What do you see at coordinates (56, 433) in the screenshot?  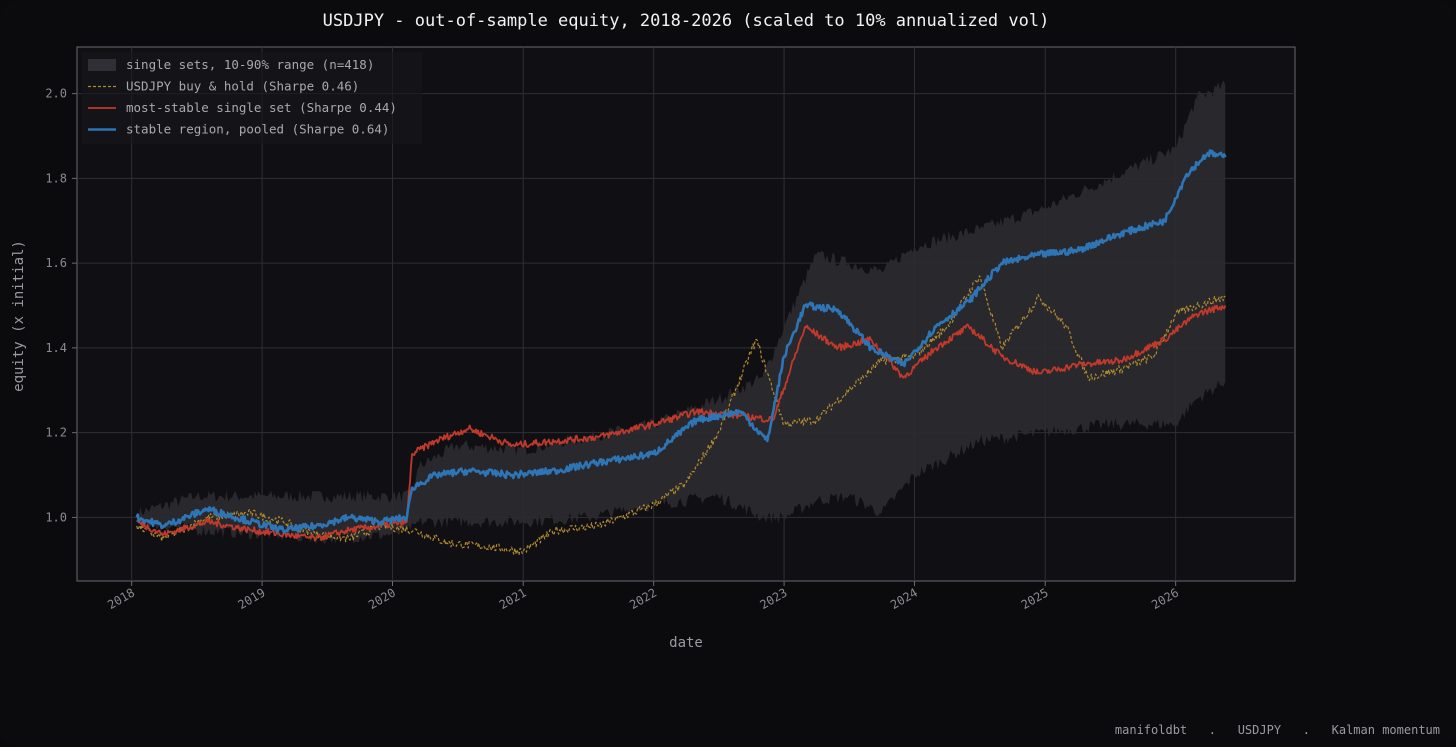 I see `y-tick-label: 1.2` at bounding box center [56, 433].